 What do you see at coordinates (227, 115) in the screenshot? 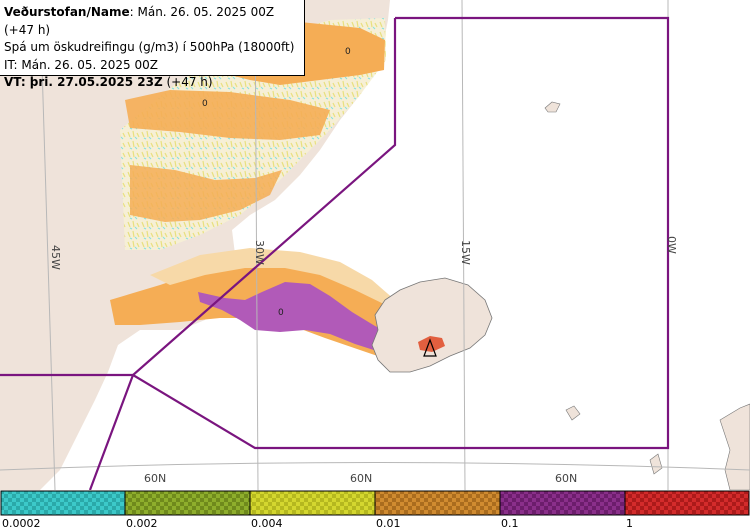
I see `ash-orange-band-mid` at bounding box center [227, 115].